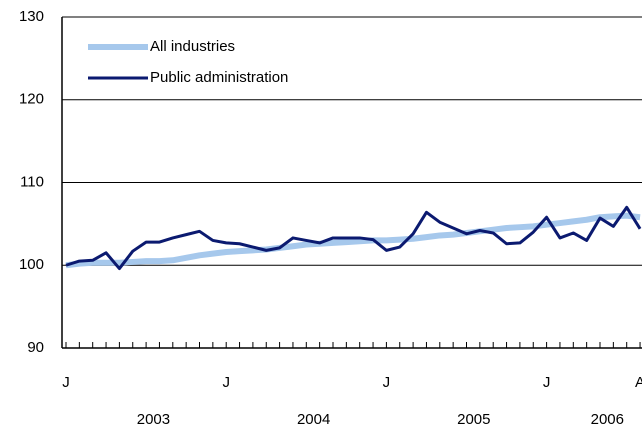  What do you see at coordinates (31, 99) in the screenshot?
I see `y-tick-label: 120` at bounding box center [31, 99].